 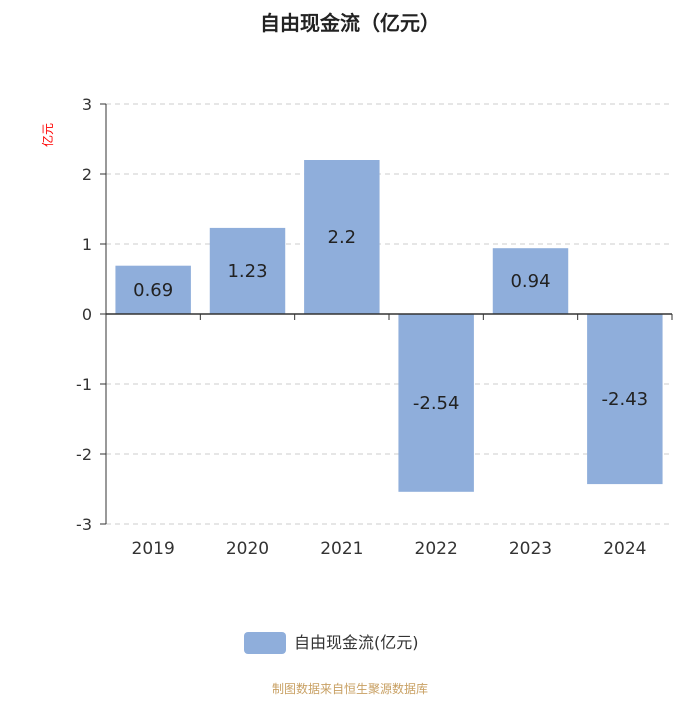 I want to click on data-label: 1.23, so click(x=247, y=271).